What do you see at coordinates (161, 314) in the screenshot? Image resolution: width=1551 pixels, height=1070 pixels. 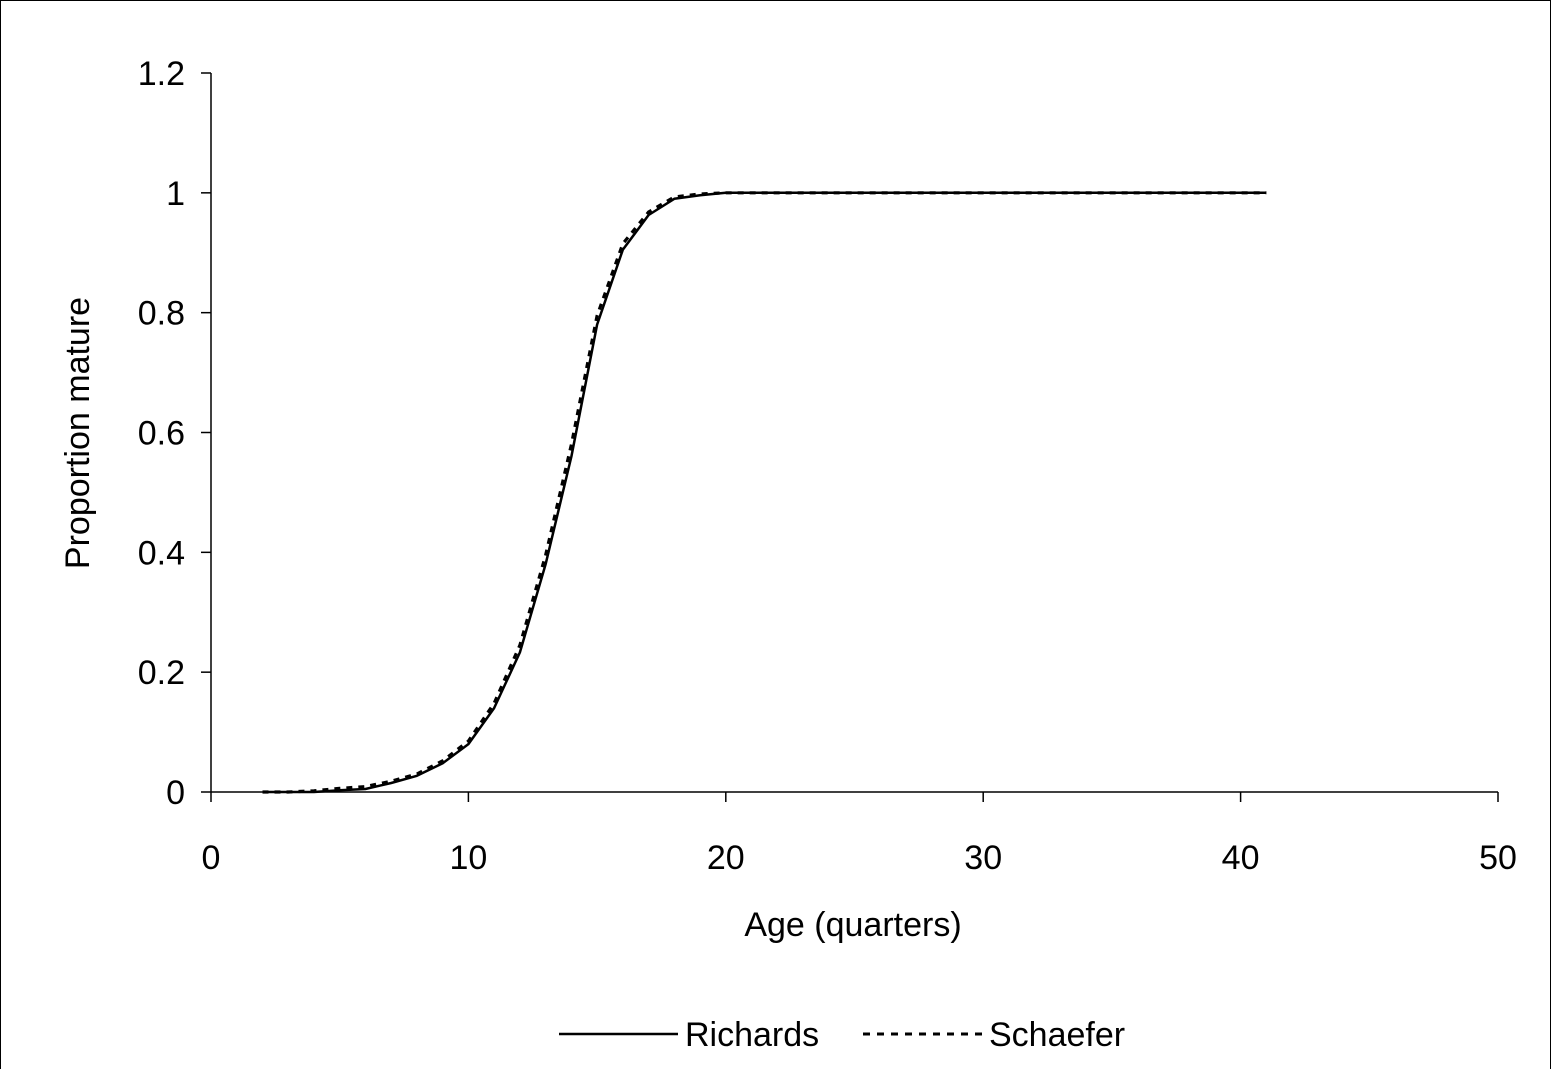 I see `y-tick-label: 0.8` at bounding box center [161, 314].